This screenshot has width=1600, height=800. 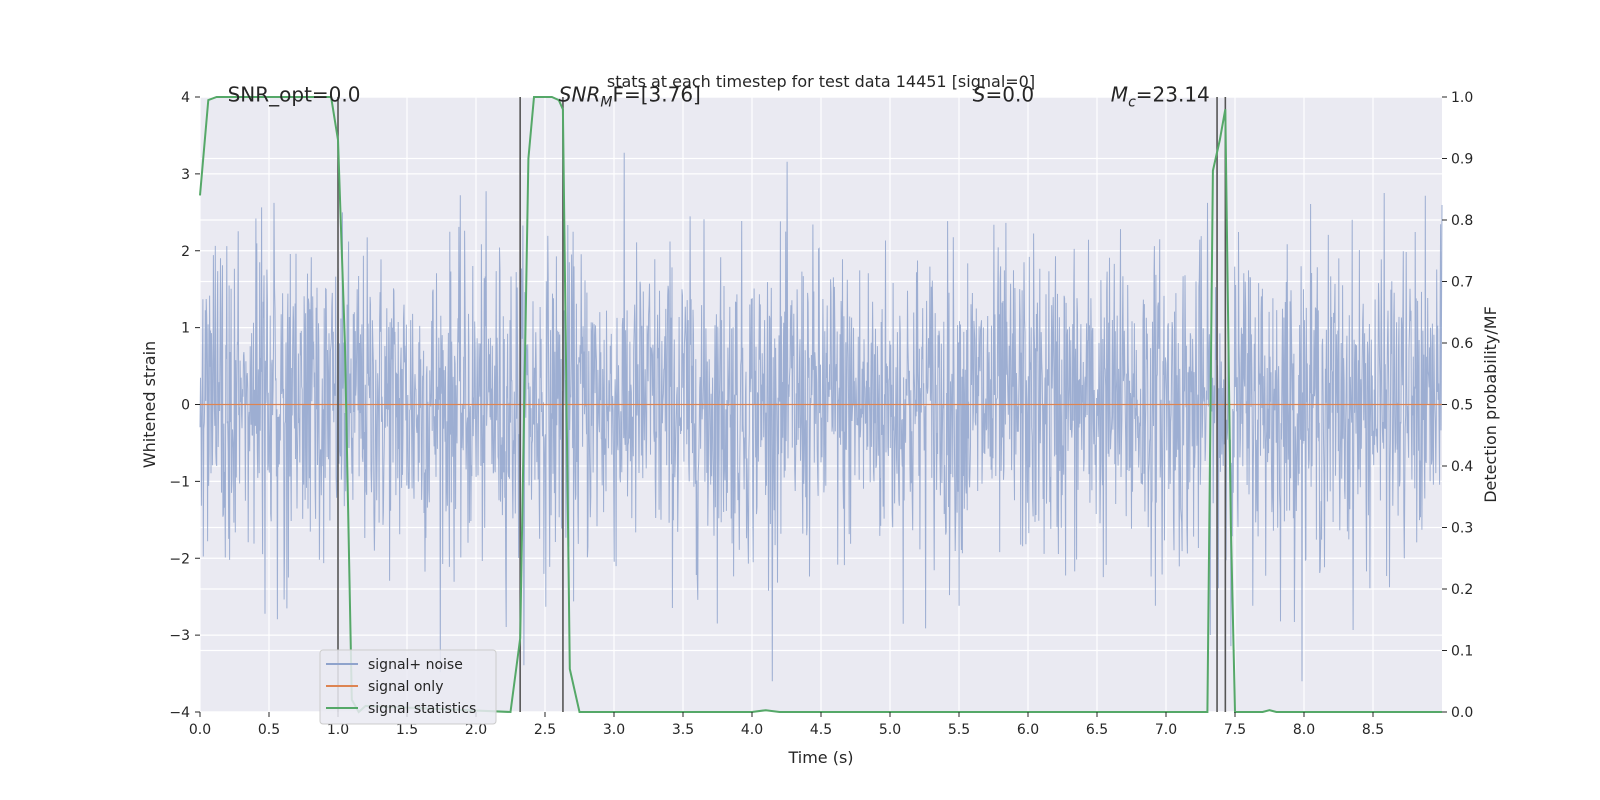 I want to click on x-tick-label: 5.5, so click(x=959, y=730).